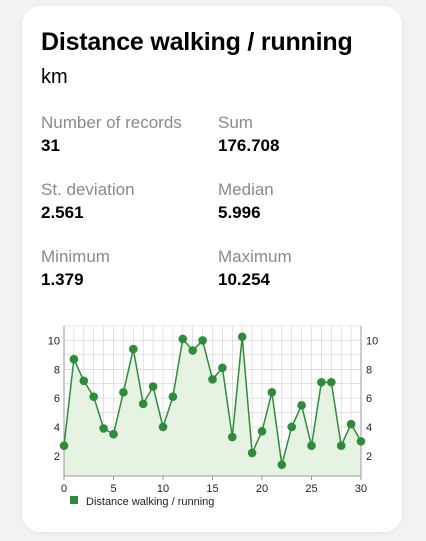  I want to click on legend-label: Distance walking / running, so click(150, 502).